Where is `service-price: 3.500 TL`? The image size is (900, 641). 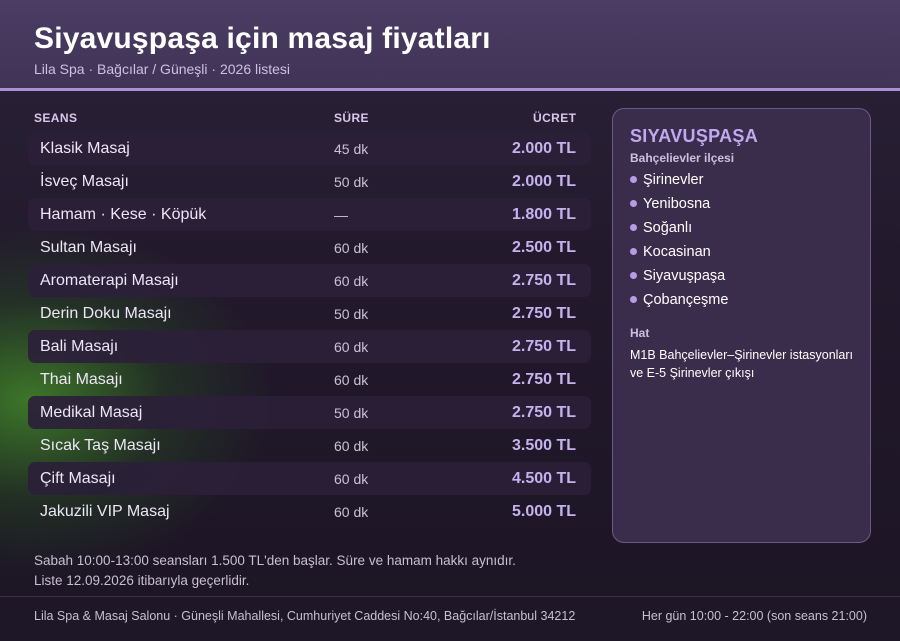 service-price: 3.500 TL is located at coordinates (543, 445).